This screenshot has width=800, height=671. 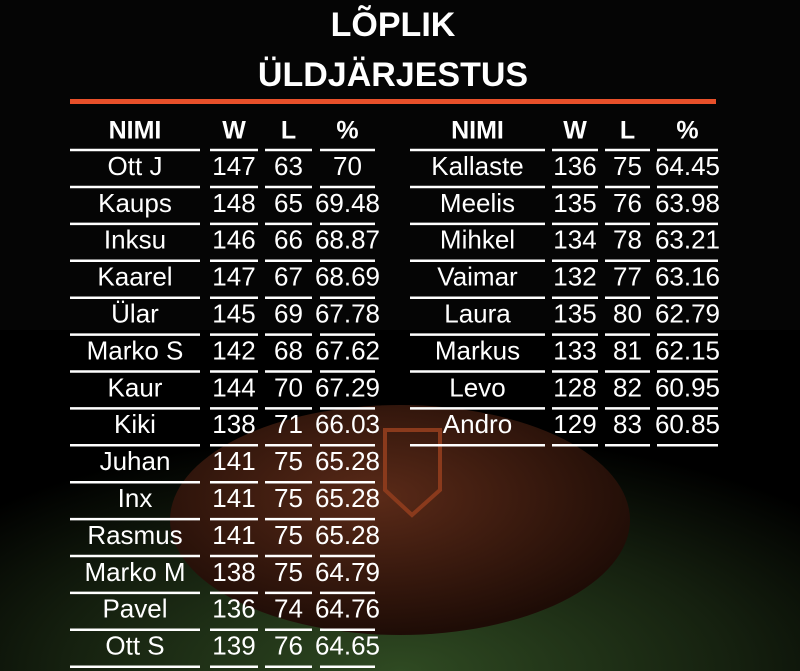 What do you see at coordinates (134, 277) in the screenshot?
I see `table-cell: Kaarel` at bounding box center [134, 277].